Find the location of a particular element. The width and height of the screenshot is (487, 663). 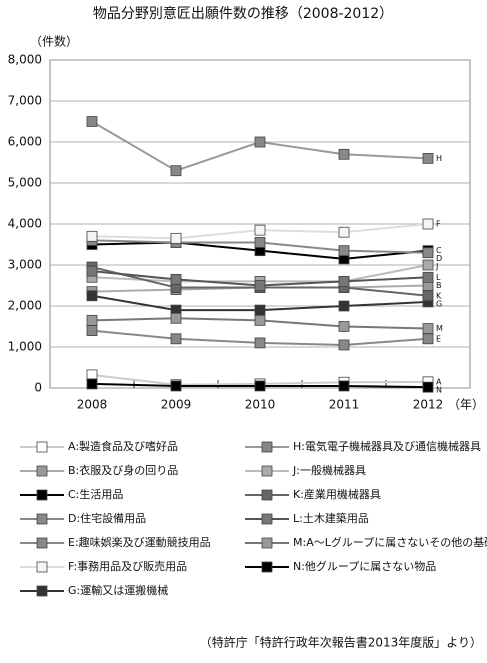

y-tick-label: 0 is located at coordinates (38, 388).